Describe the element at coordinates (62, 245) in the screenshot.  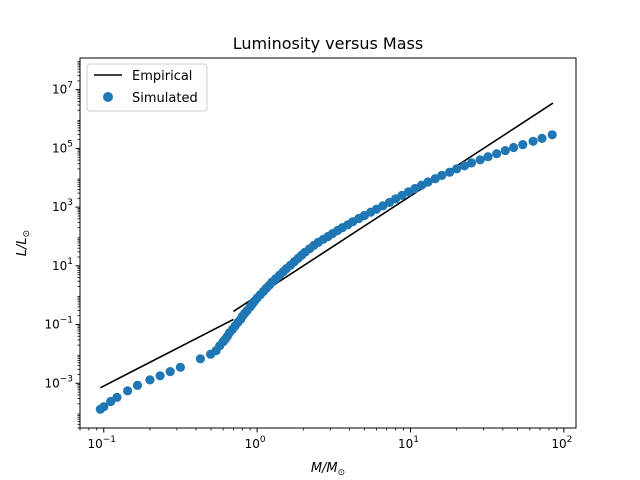
I see `y-axis-ticks: 10⁻³ 10⁻¹ 10¹ 10³ 10⁵ 10⁷` at that location.